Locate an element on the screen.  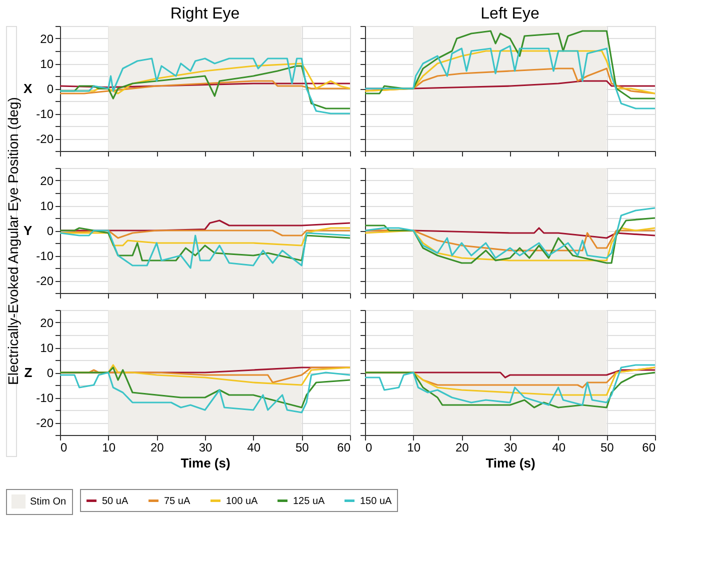
chart-title: Right Eye is located at coordinates (205, 14).